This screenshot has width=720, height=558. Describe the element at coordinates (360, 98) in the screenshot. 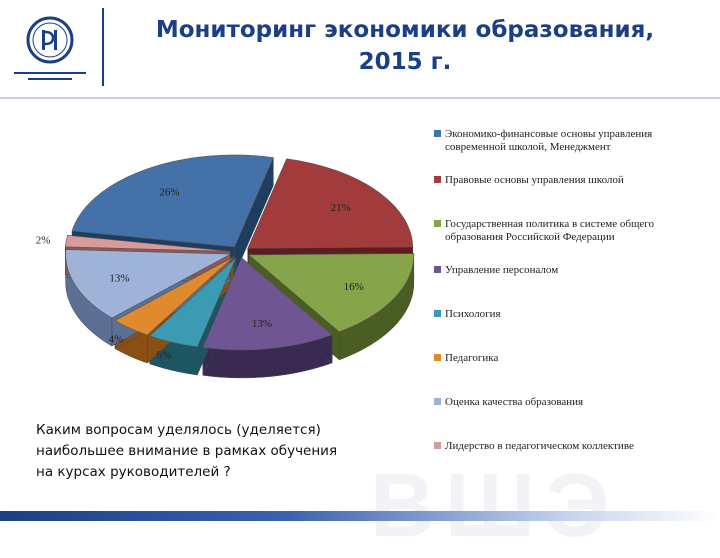

I see `header-rule` at that location.